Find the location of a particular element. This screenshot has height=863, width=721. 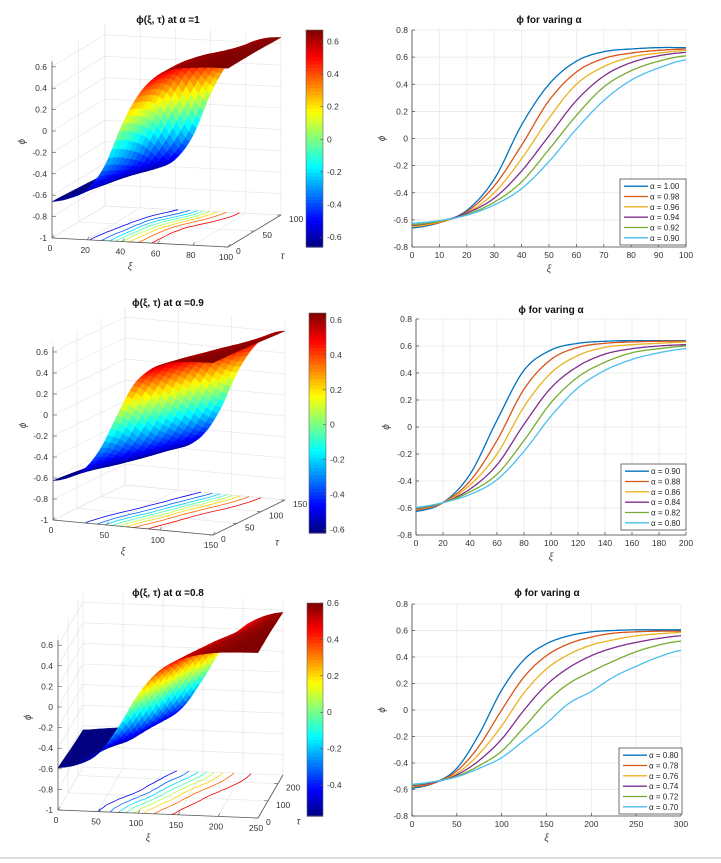

xi-tick-label: 150 is located at coordinates (176, 825).